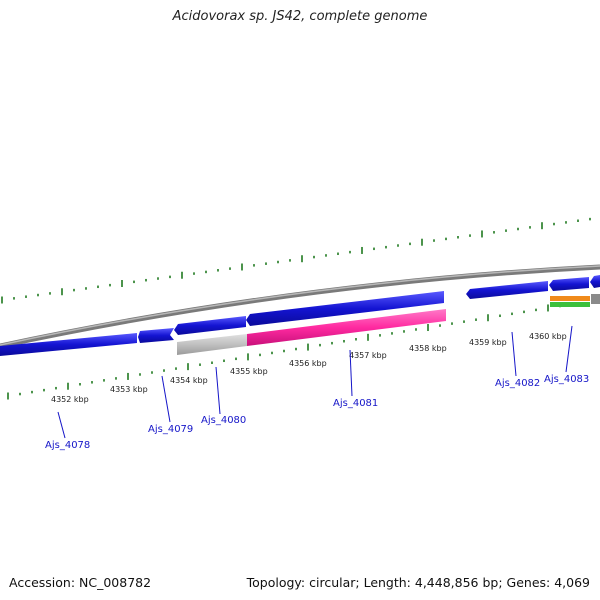 Image resolution: width=600 pixels, height=600 pixels. What do you see at coordinates (428, 348) in the screenshot?
I see `ruler-label: 4358 kbp` at bounding box center [428, 348].